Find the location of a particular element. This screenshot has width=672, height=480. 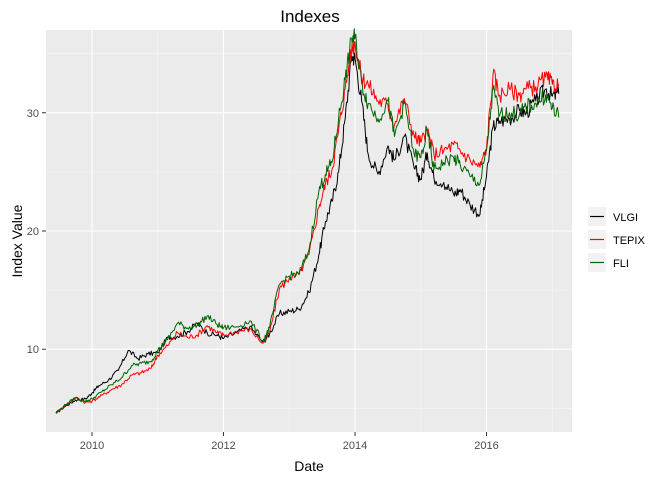

x-tick-label: 2016 is located at coordinates (486, 446).